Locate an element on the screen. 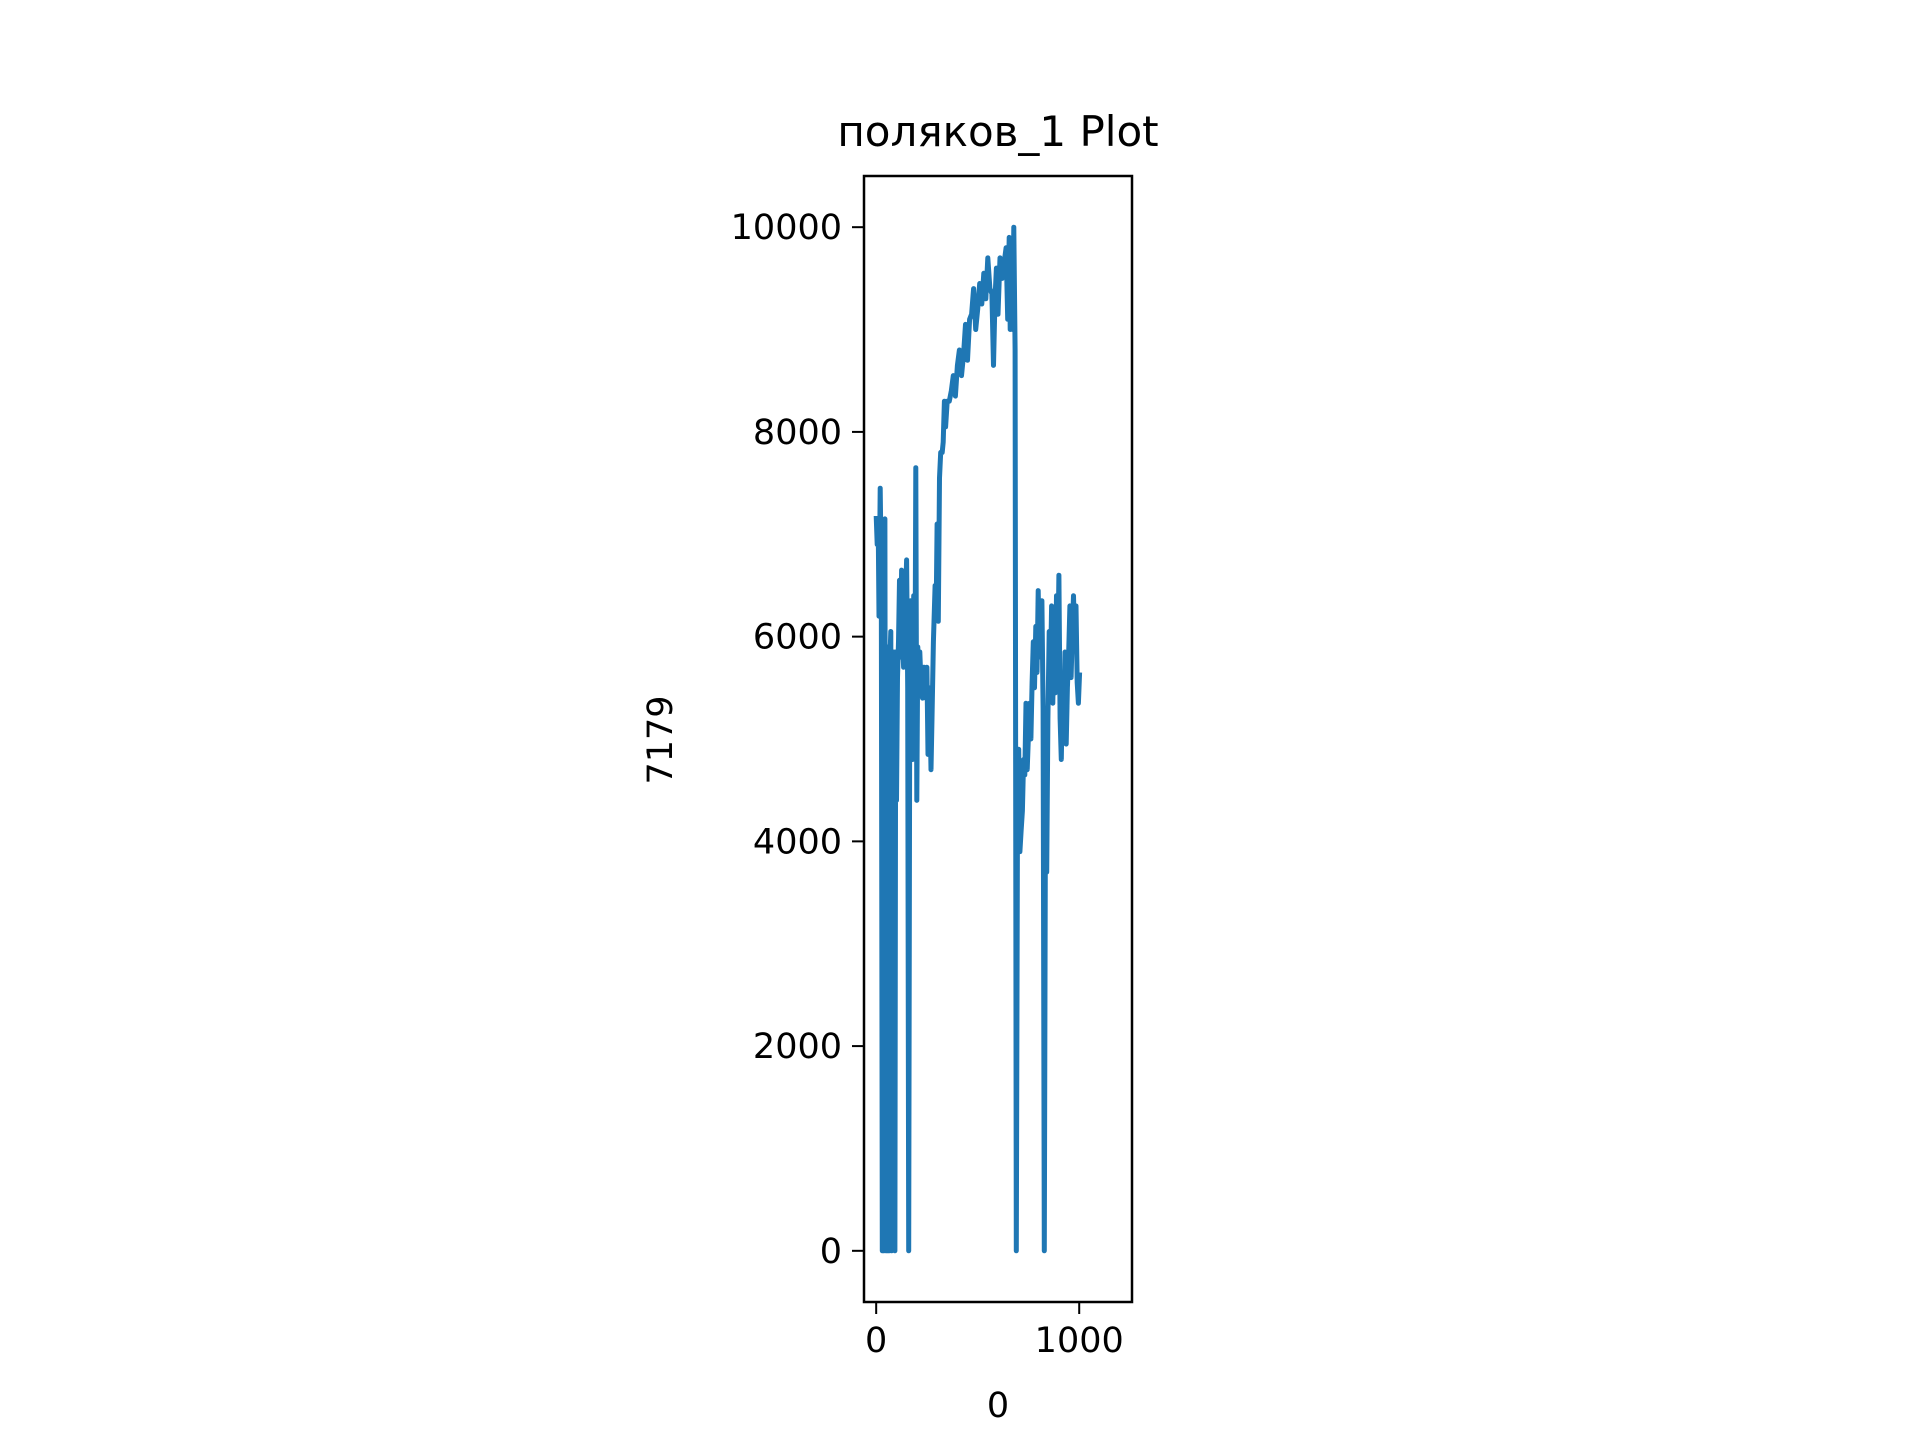 This screenshot has height=1440, width=1920. y-tick-label: 10000 is located at coordinates (786, 228).